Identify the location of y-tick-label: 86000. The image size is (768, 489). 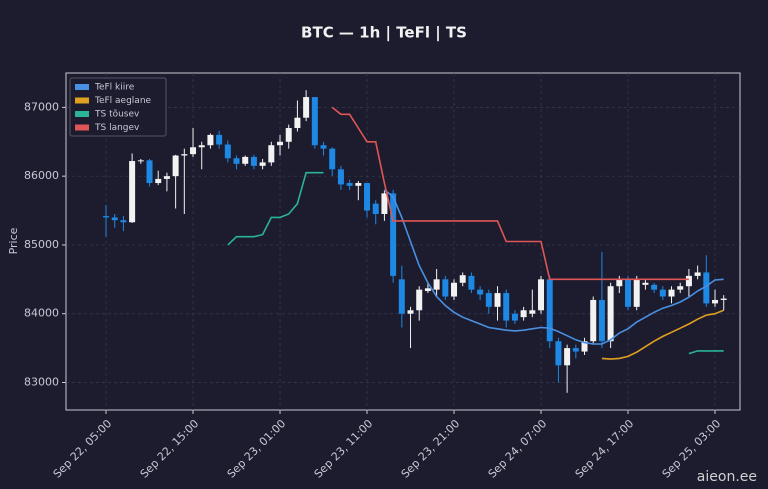
(41, 175).